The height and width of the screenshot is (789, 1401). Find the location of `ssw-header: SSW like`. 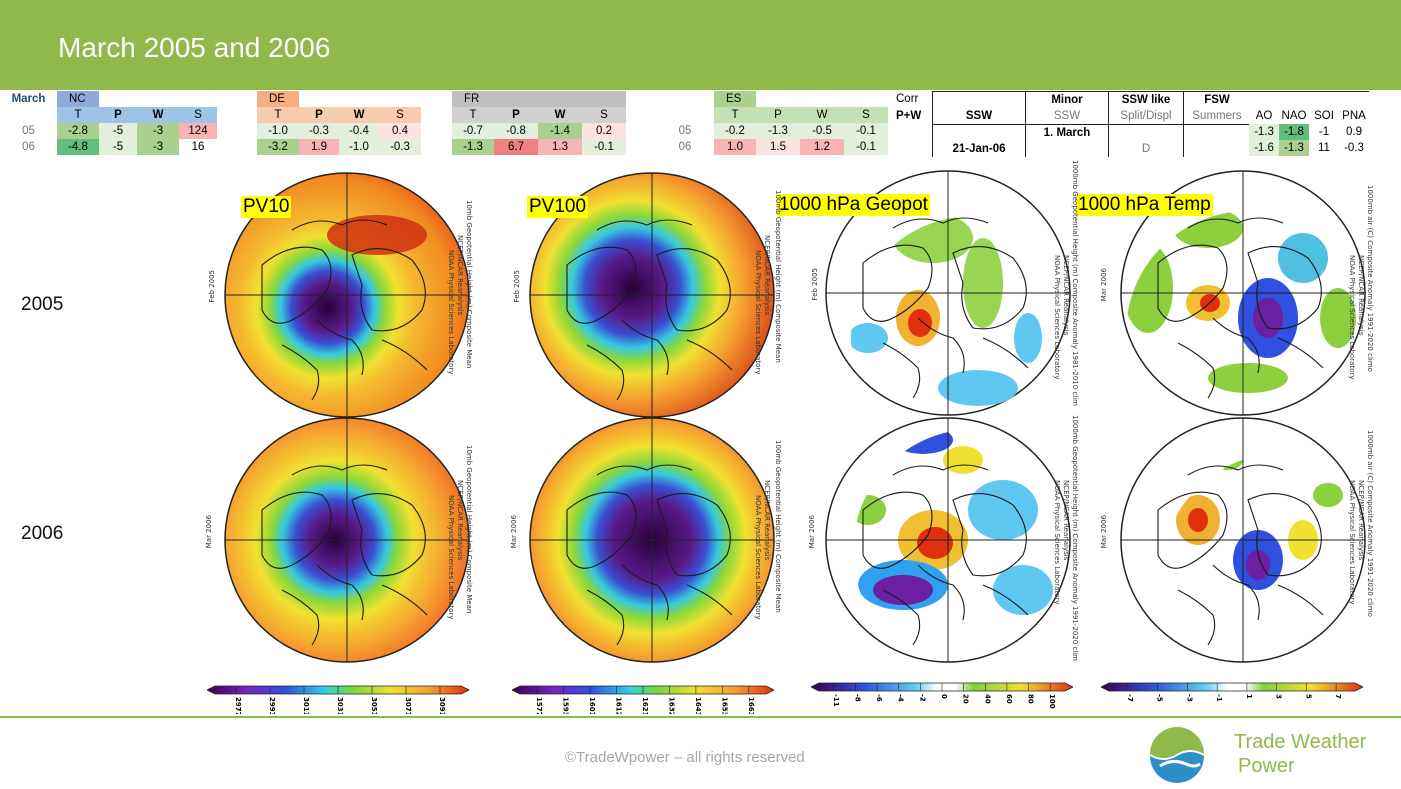

ssw-header: SSW like is located at coordinates (1146, 99).